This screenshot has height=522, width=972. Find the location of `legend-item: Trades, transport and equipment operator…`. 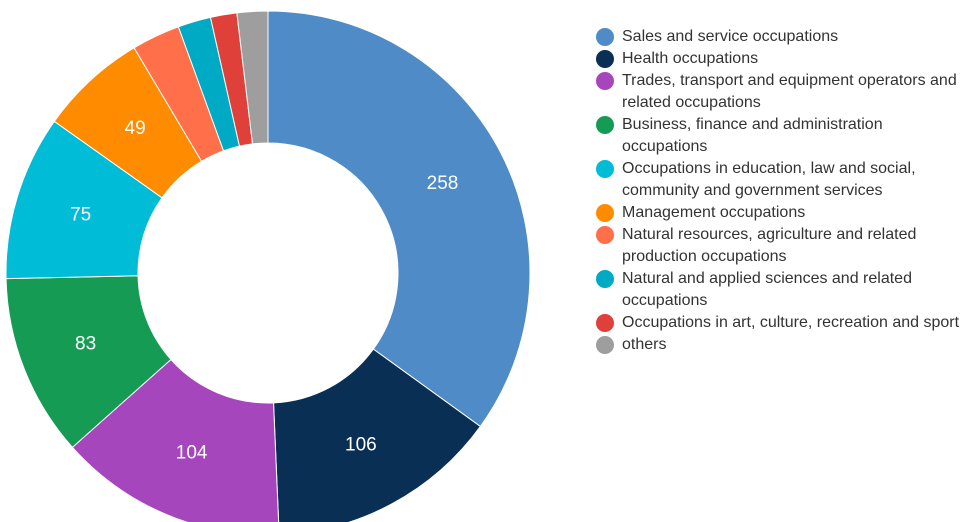

legend-item: Trades, transport and equipment operator… is located at coordinates (784, 92).